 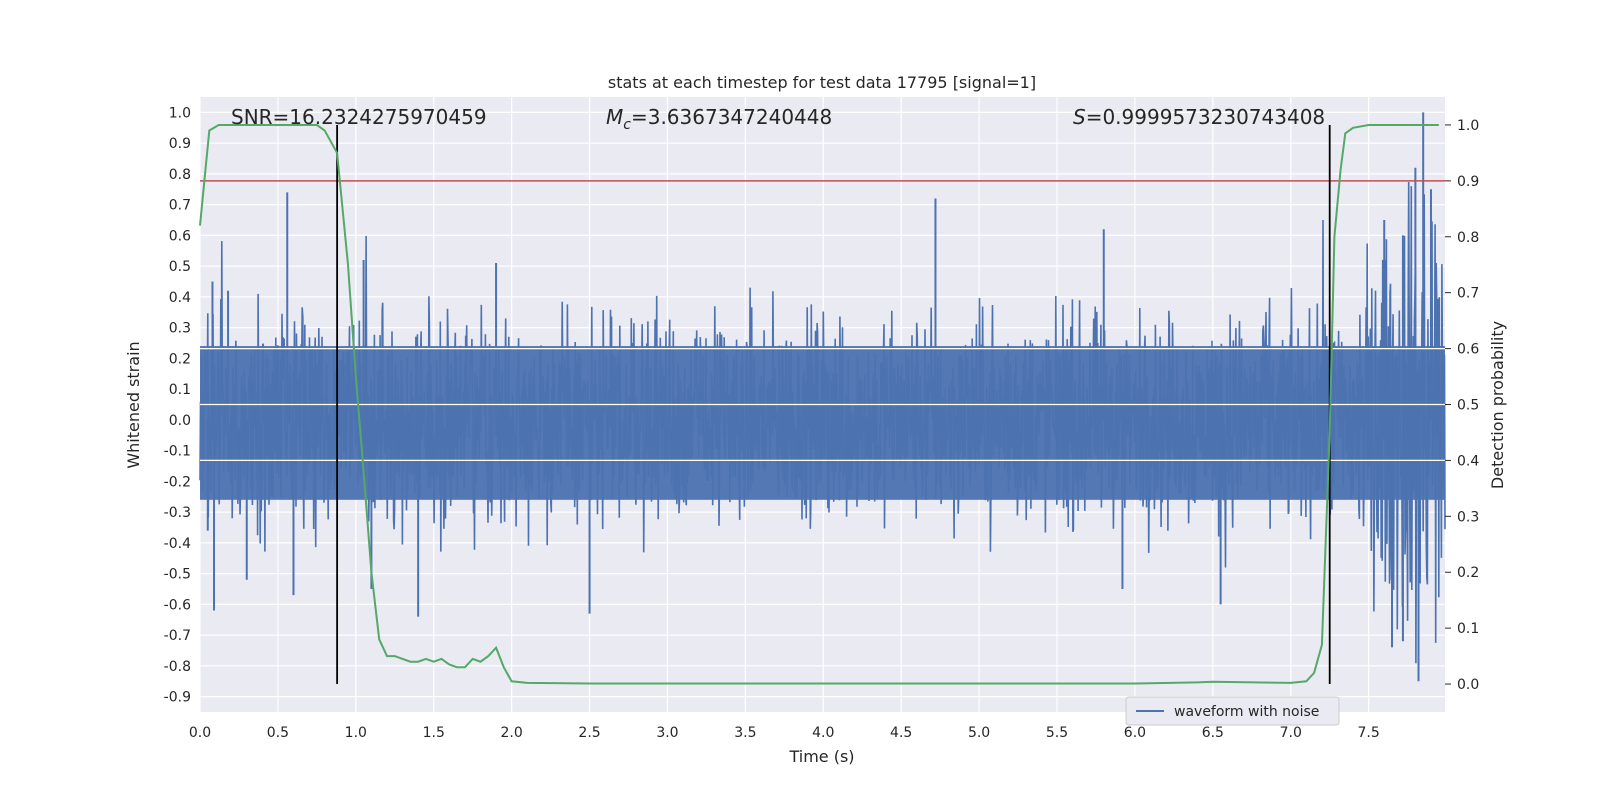 I want to click on x-tick-label-14: 7.0, so click(x=1291, y=733).